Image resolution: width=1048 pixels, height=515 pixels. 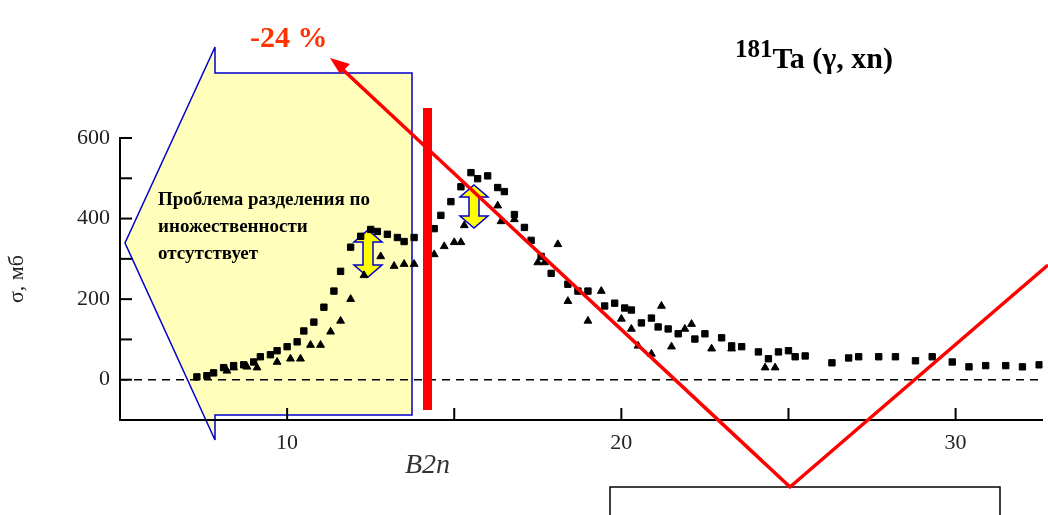 I want to click on y-tick-label: 200, so click(x=93, y=297).